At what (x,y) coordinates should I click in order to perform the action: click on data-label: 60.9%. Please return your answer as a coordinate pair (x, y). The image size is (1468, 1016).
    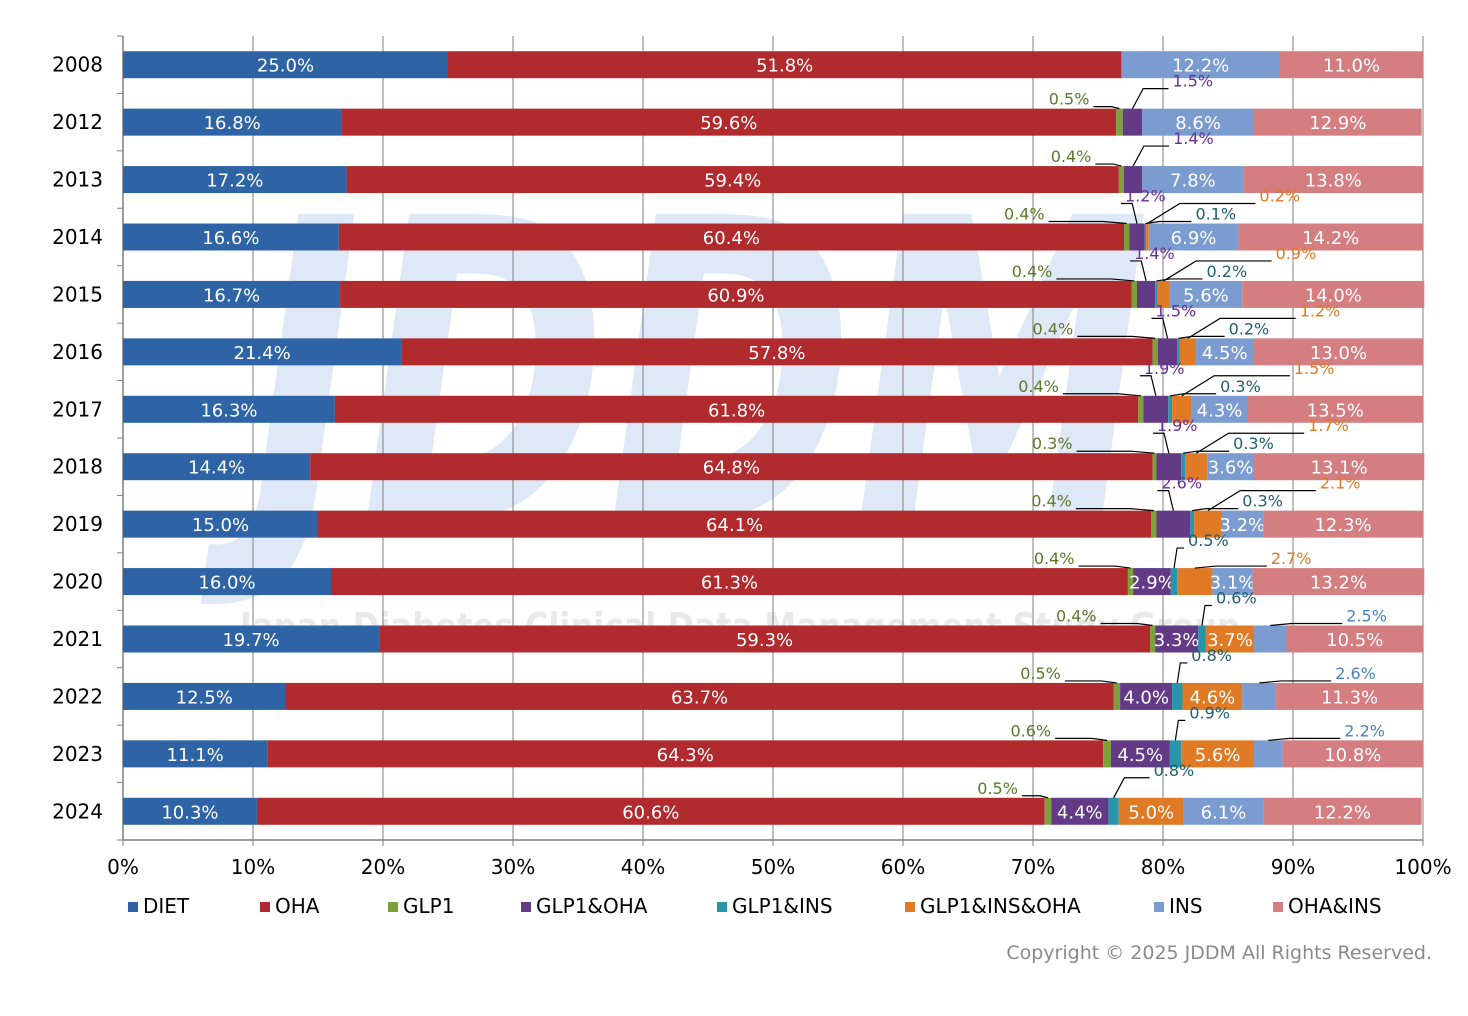
    Looking at the image, I should click on (735, 295).